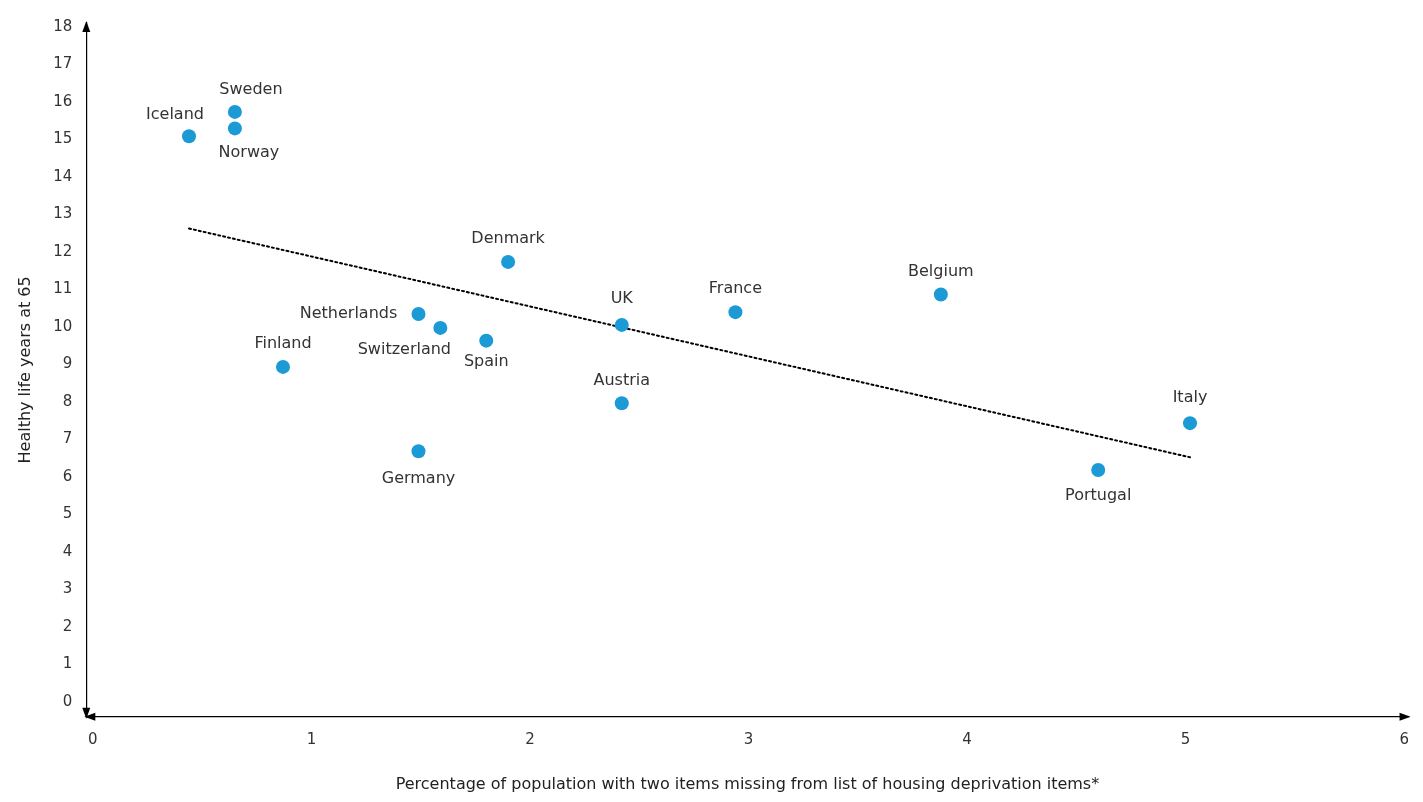 Image resolution: width=1423 pixels, height=802 pixels. Describe the element at coordinates (63, 100) in the screenshot. I see `y-tick-label: 16` at that location.